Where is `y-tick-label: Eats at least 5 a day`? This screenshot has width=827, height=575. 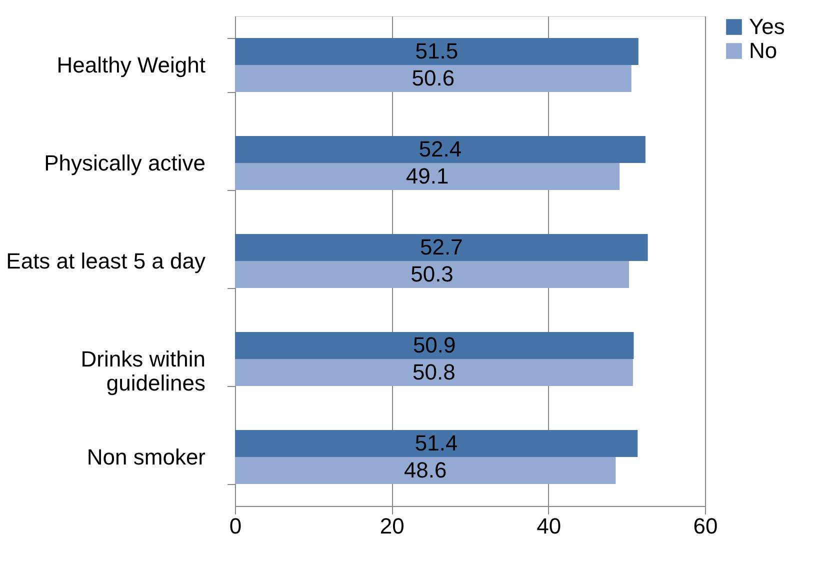
y-tick-label: Eats at least 5 a day is located at coordinates (106, 261).